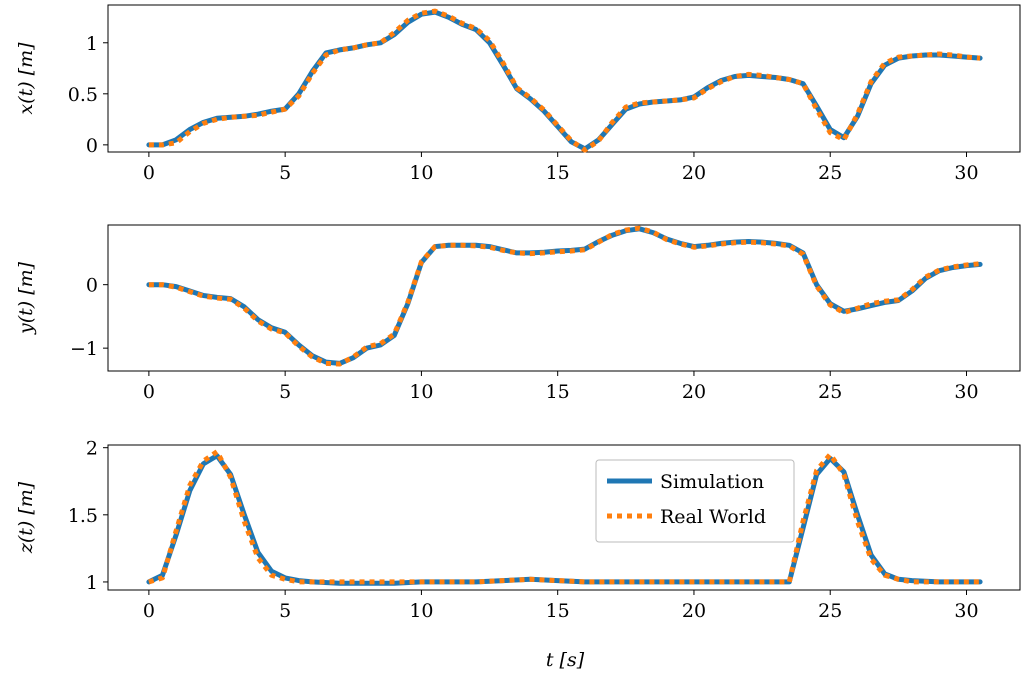 Image resolution: width=1021 pixels, height=675 pixels. What do you see at coordinates (713, 517) in the screenshot?
I see `legend-label: Real World` at bounding box center [713, 517].